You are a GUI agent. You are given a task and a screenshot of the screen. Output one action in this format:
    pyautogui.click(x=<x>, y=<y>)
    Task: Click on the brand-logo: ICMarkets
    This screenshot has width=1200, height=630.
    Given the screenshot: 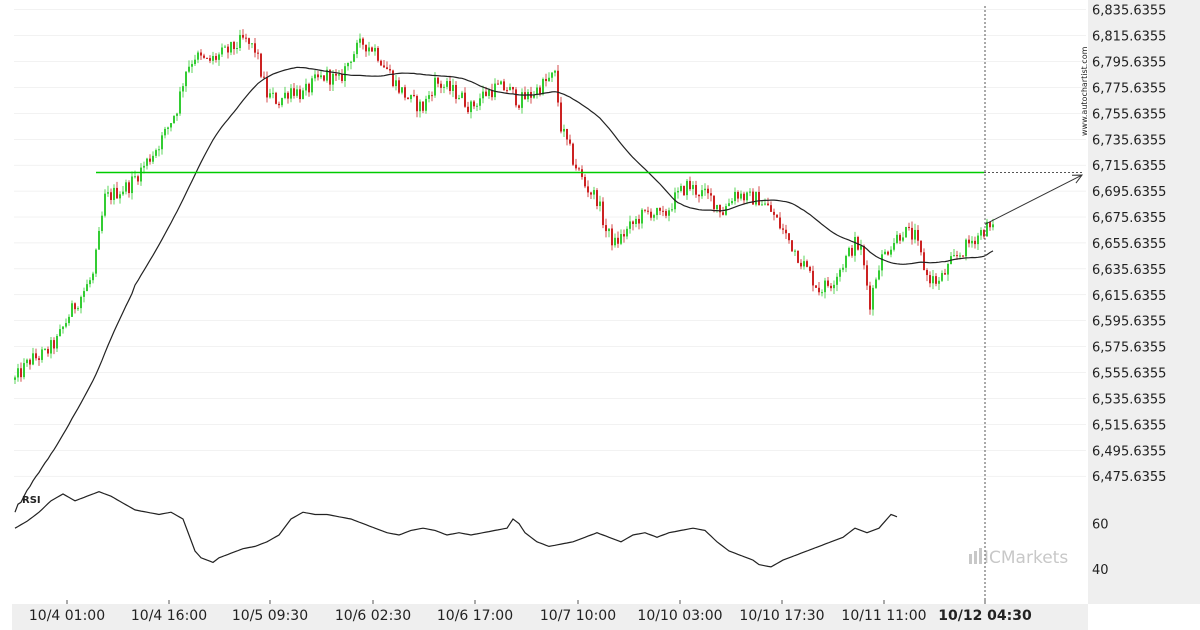 What is the action you would take?
    pyautogui.click(x=1018, y=558)
    